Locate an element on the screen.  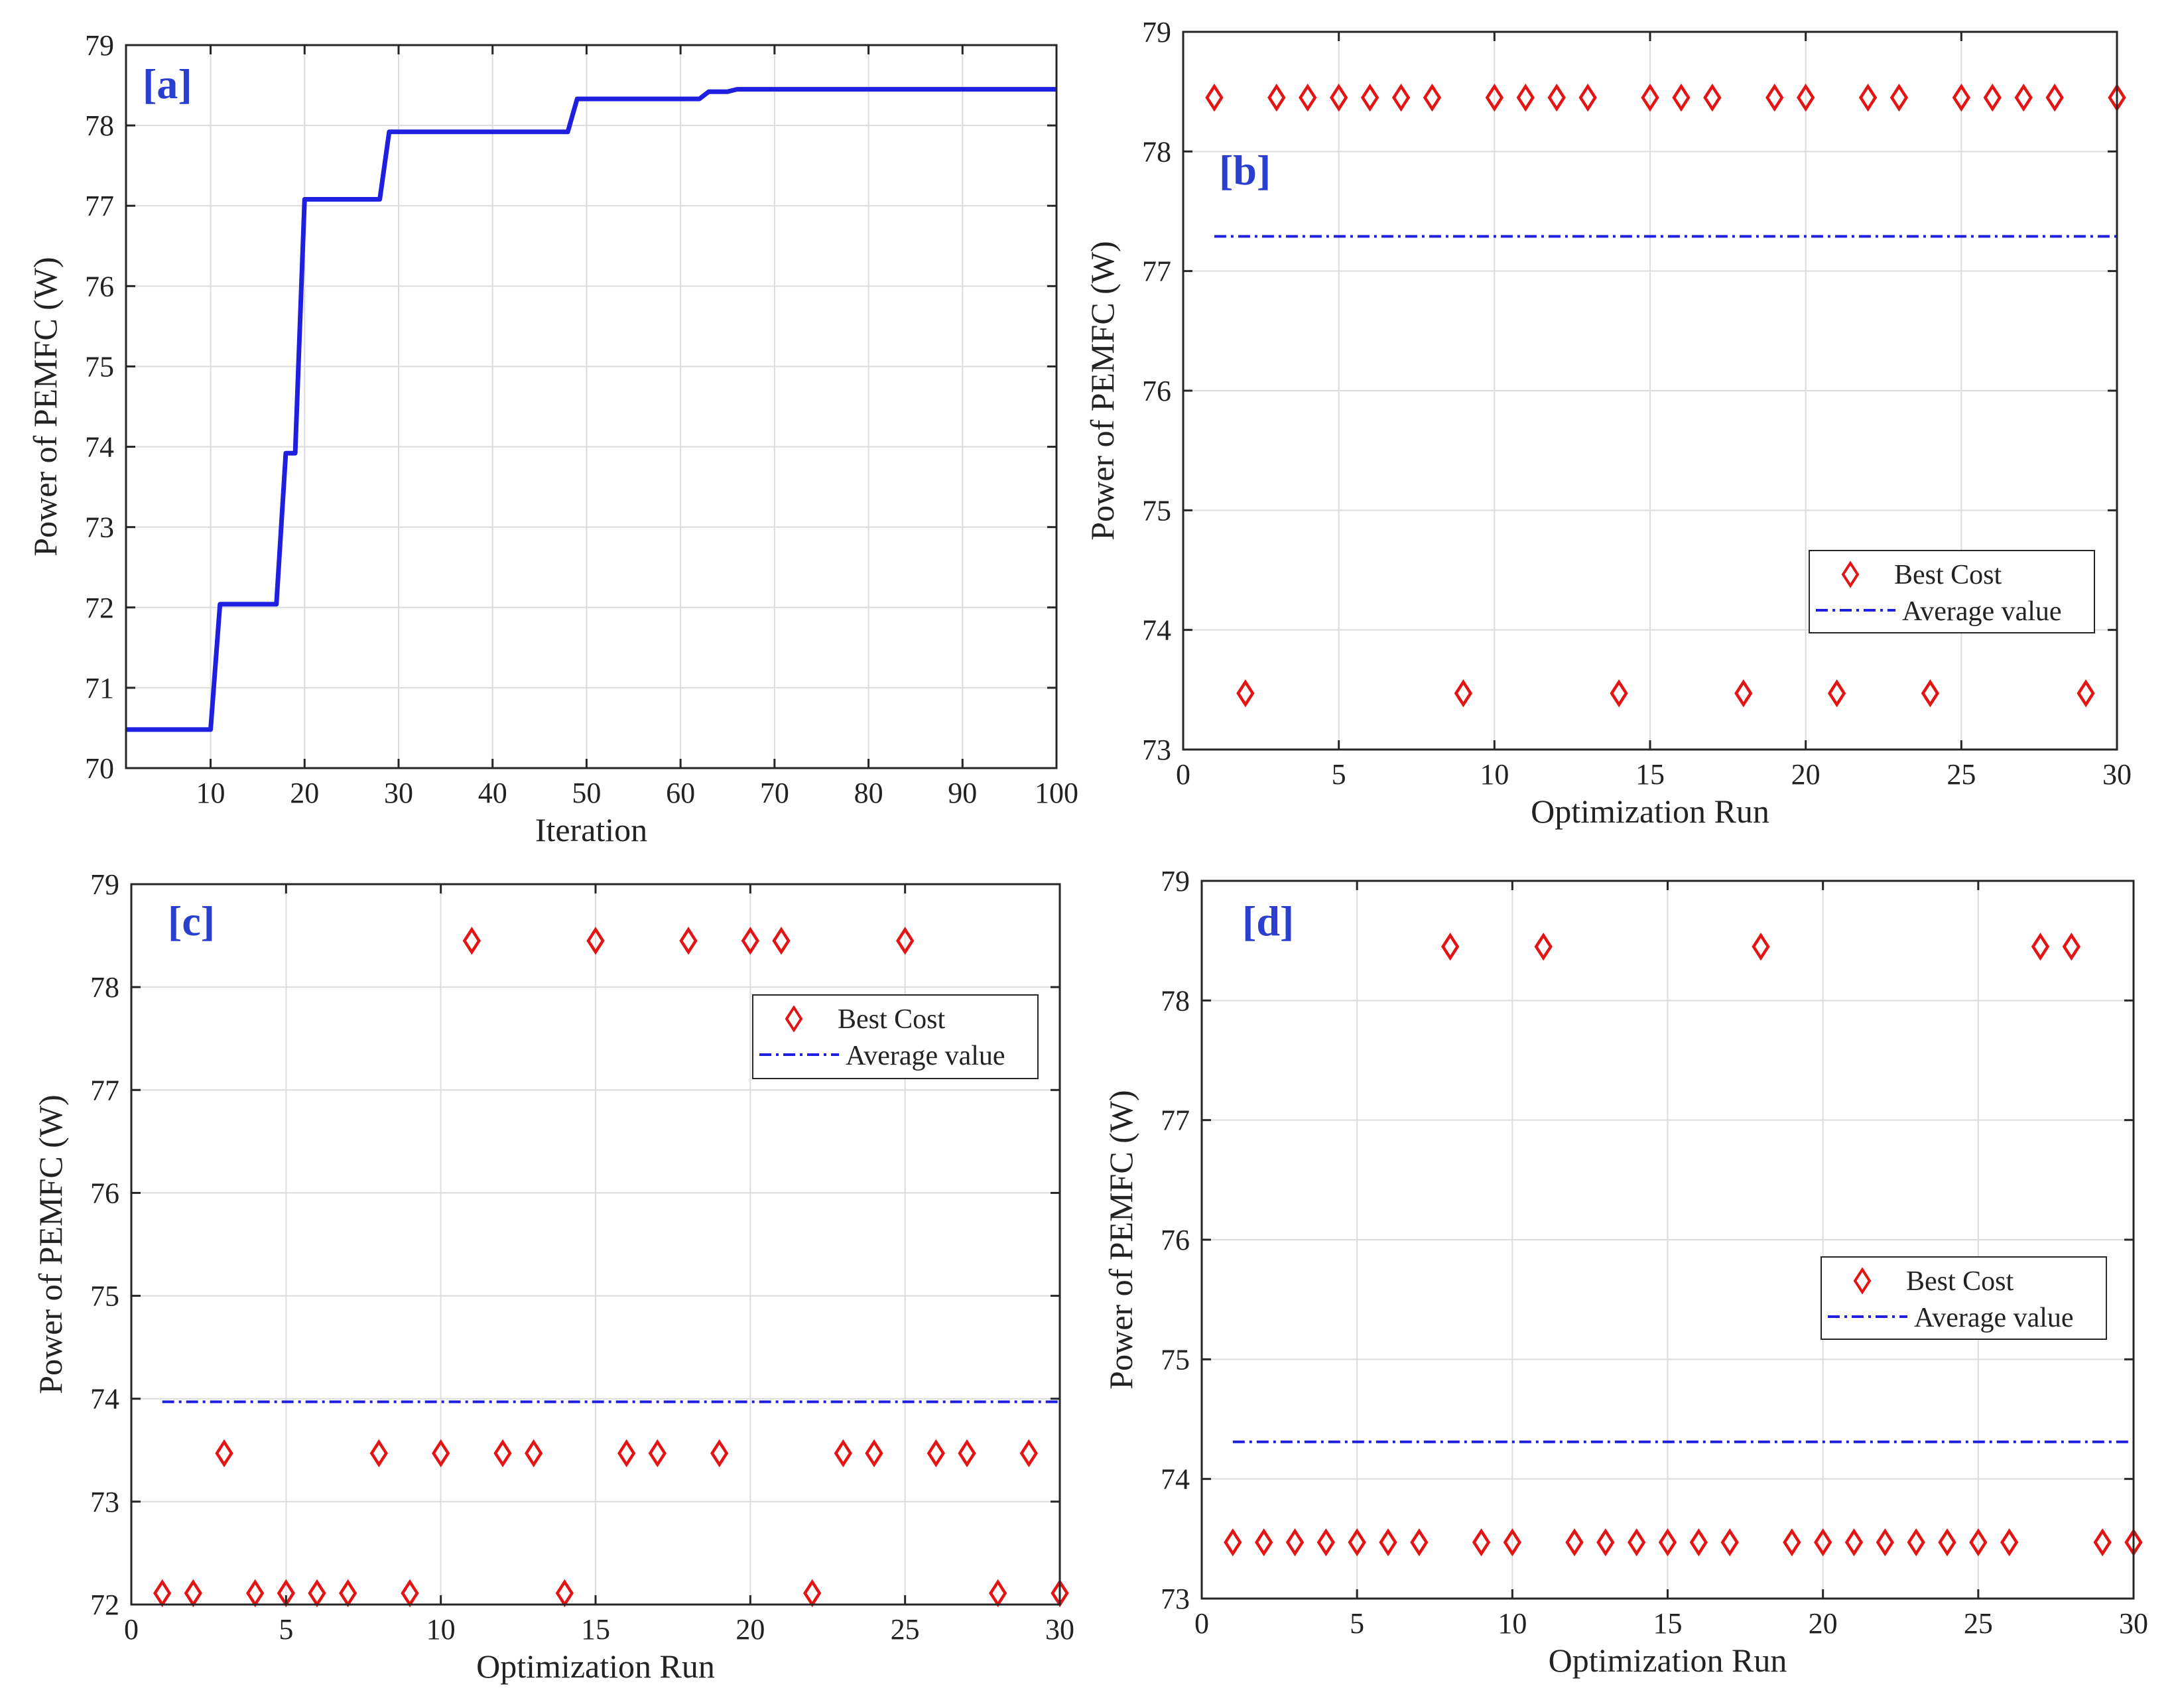
panel-c-xtick-label: 25 is located at coordinates (905, 1629).